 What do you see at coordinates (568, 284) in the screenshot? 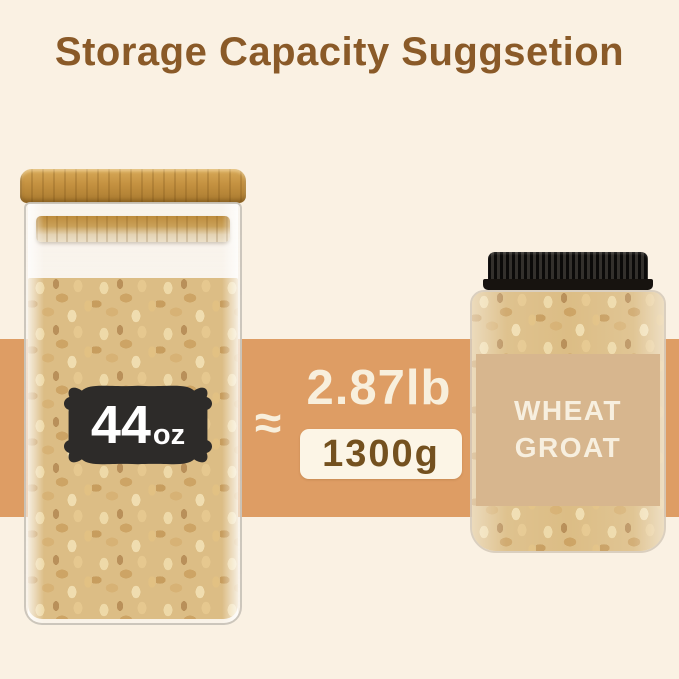
I see `lid-rim` at bounding box center [568, 284].